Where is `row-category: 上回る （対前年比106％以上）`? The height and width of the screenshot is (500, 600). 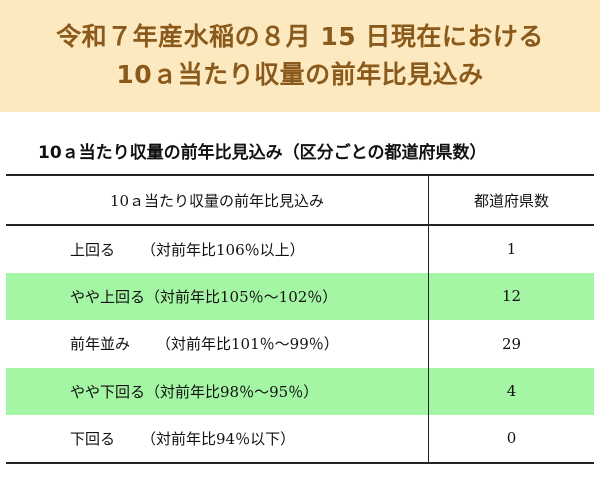
row-category: 上回る （対前年比106％以上） is located at coordinates (217, 249).